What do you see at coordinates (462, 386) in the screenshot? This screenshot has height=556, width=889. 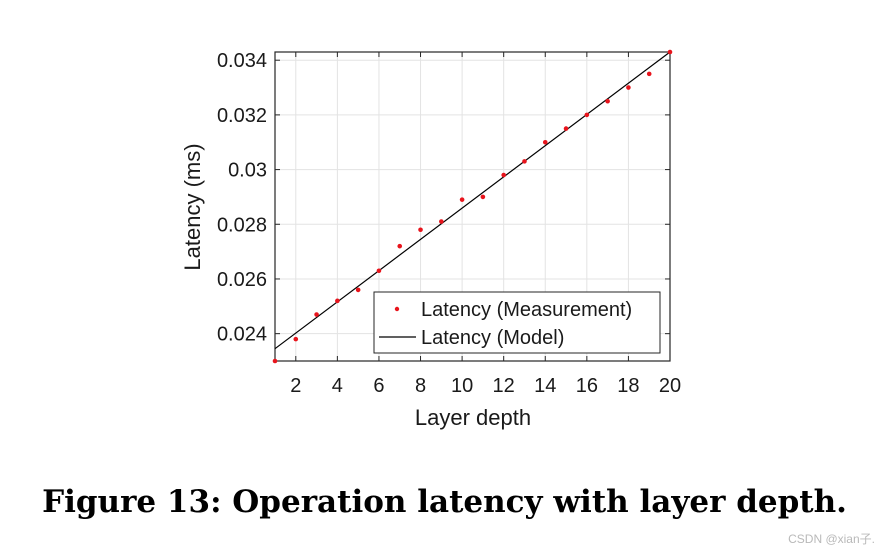 I see `x-tick-label: 10` at bounding box center [462, 386].